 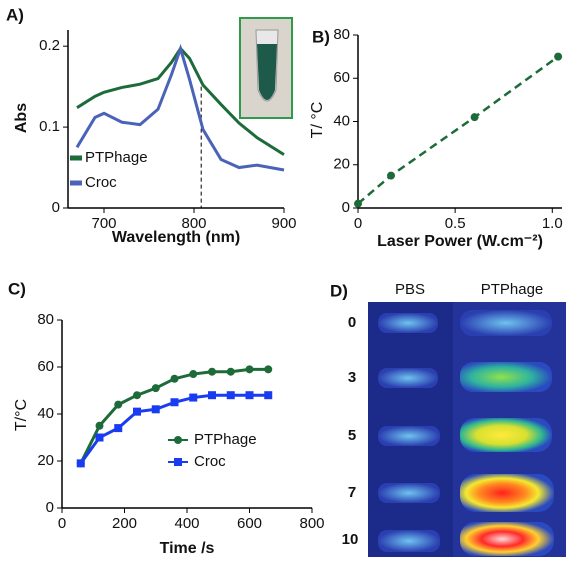 What do you see at coordinates (49, 45) in the screenshot?
I see `y-tick-label: 0.2` at bounding box center [49, 45].